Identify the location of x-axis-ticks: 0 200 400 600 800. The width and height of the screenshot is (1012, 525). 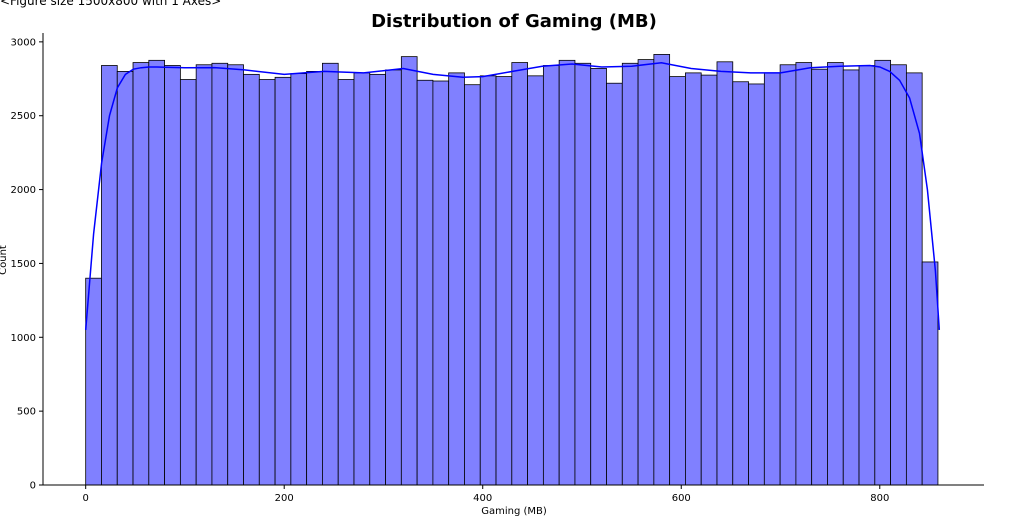
(485, 494).